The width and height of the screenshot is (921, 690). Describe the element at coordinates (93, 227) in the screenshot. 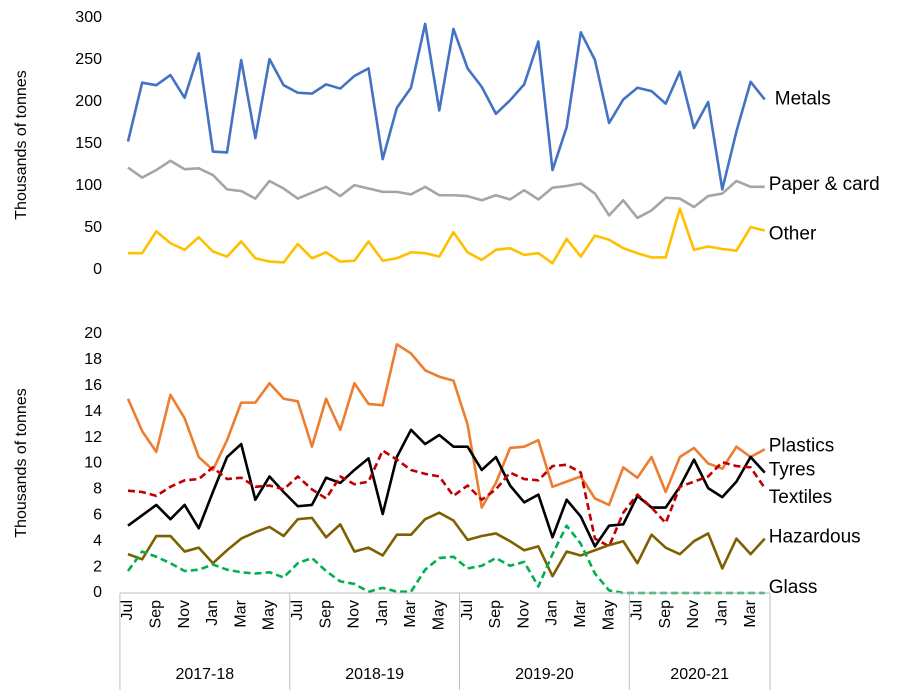

I see `y-tick-label: 50` at that location.